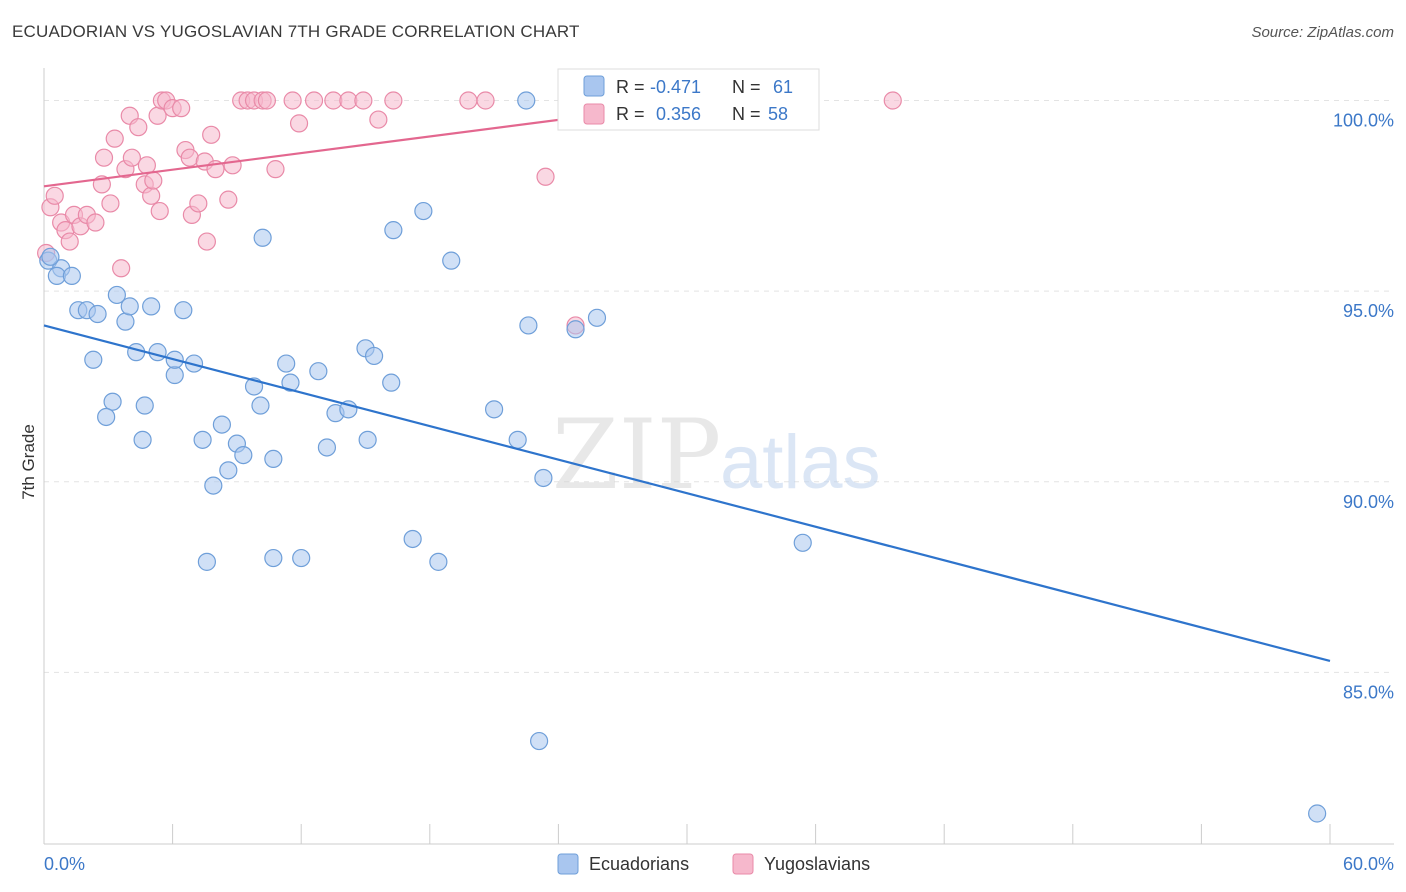 The image size is (1406, 892). What do you see at coordinates (1368, 502) in the screenshot?
I see `y-tick-label: 90.0%` at bounding box center [1368, 502].